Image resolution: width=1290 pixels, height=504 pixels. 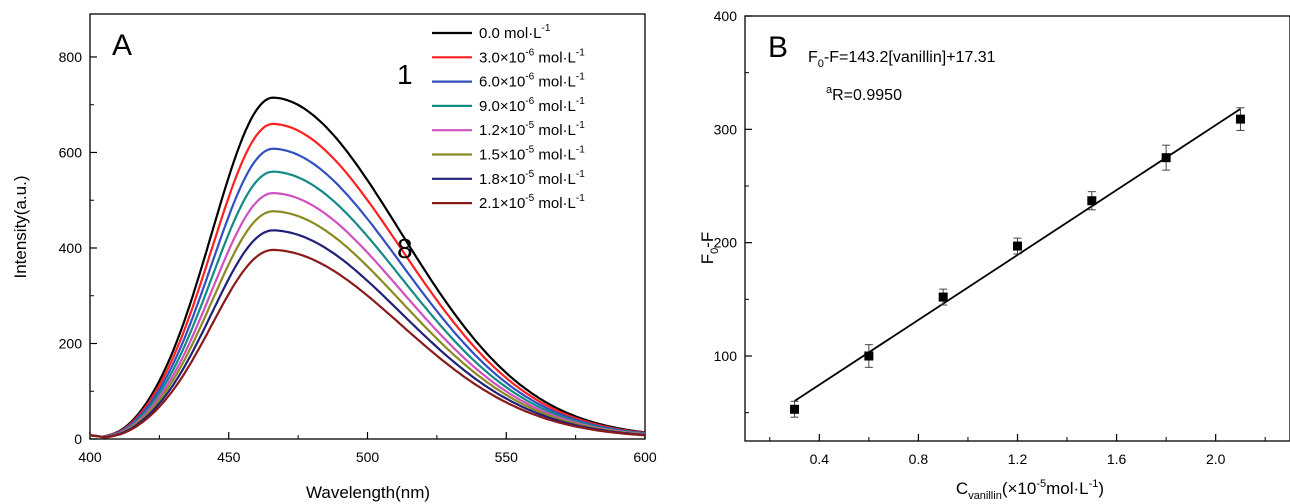 What do you see at coordinates (820, 459) in the screenshot?
I see `x-tick-label: 0.4` at bounding box center [820, 459].